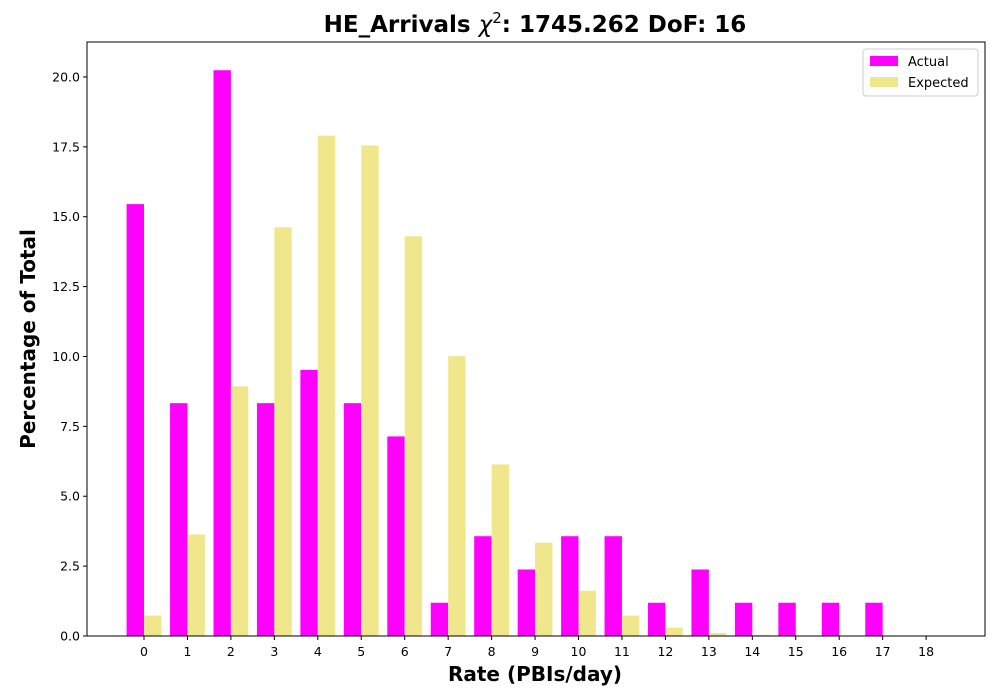 The image size is (1000, 700). What do you see at coordinates (938, 83) in the screenshot?
I see `legend-label-expected: Expected` at bounding box center [938, 83].